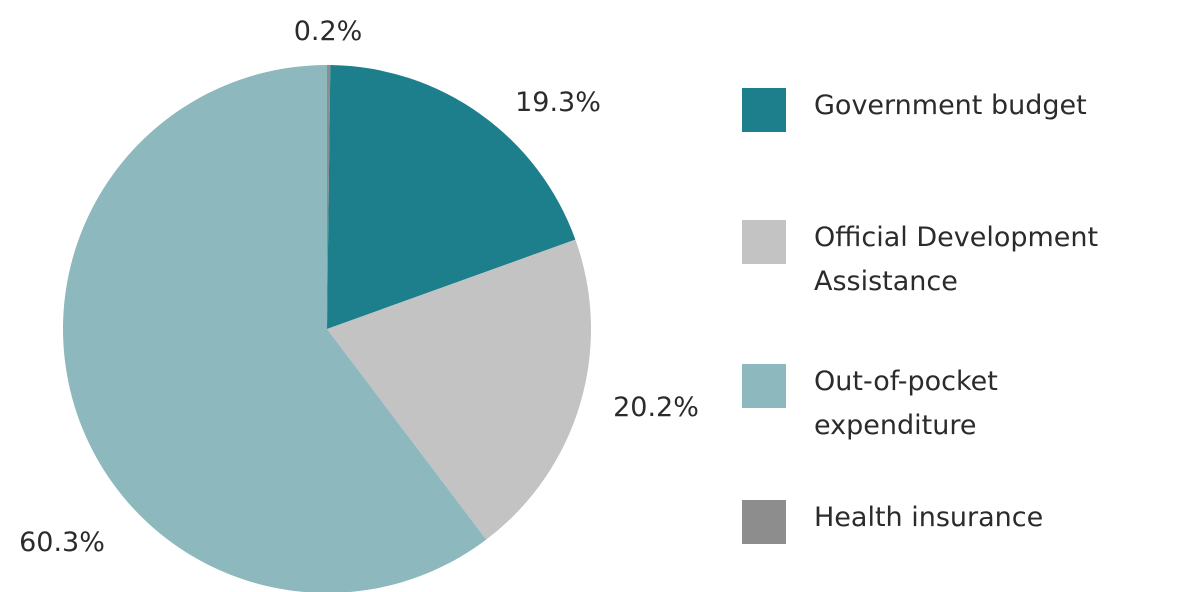 The image size is (1178, 592). I want to click on legend-item-health-insurance: Health insurance, so click(948, 520).